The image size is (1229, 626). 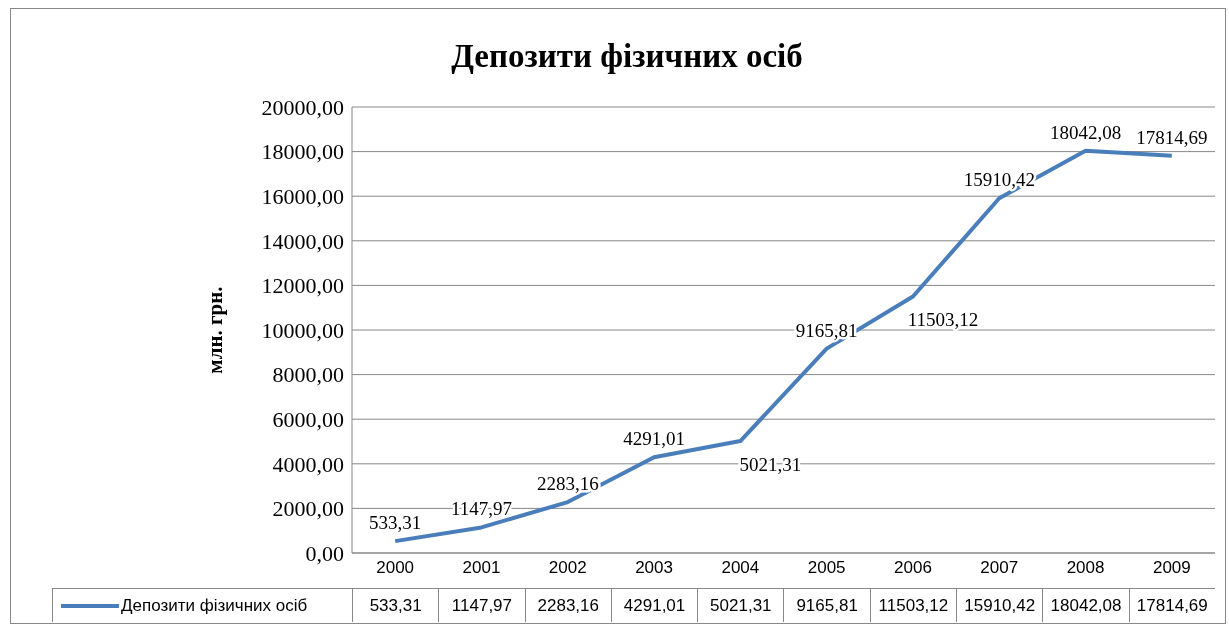 I want to click on y-tick-label: 16000,00, so click(x=302, y=197).